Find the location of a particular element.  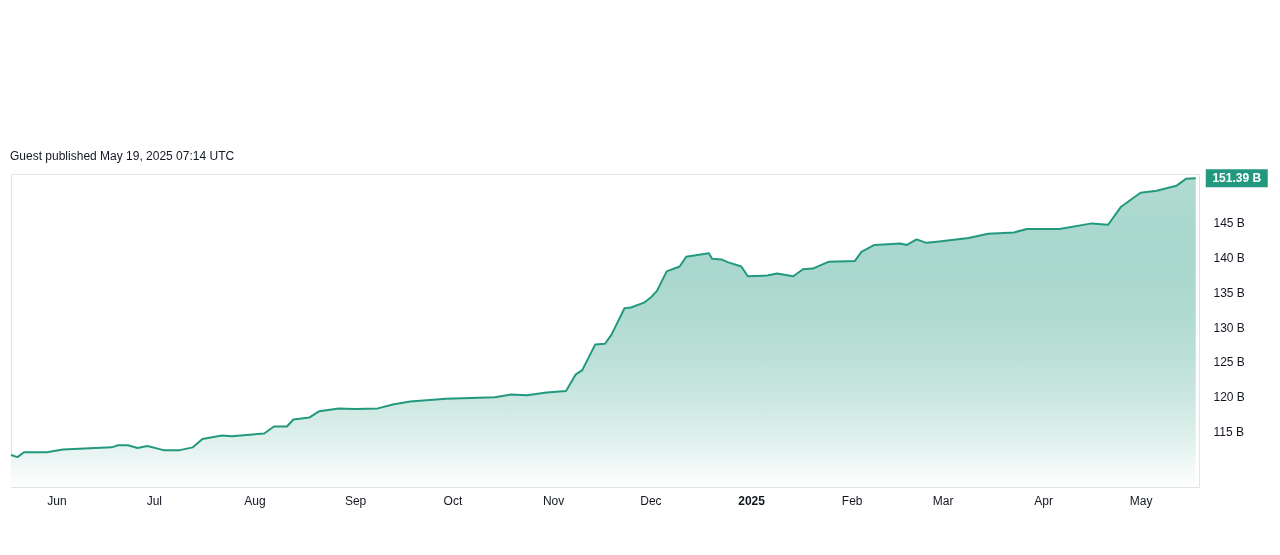

x-tick-label: Dec is located at coordinates (651, 500).